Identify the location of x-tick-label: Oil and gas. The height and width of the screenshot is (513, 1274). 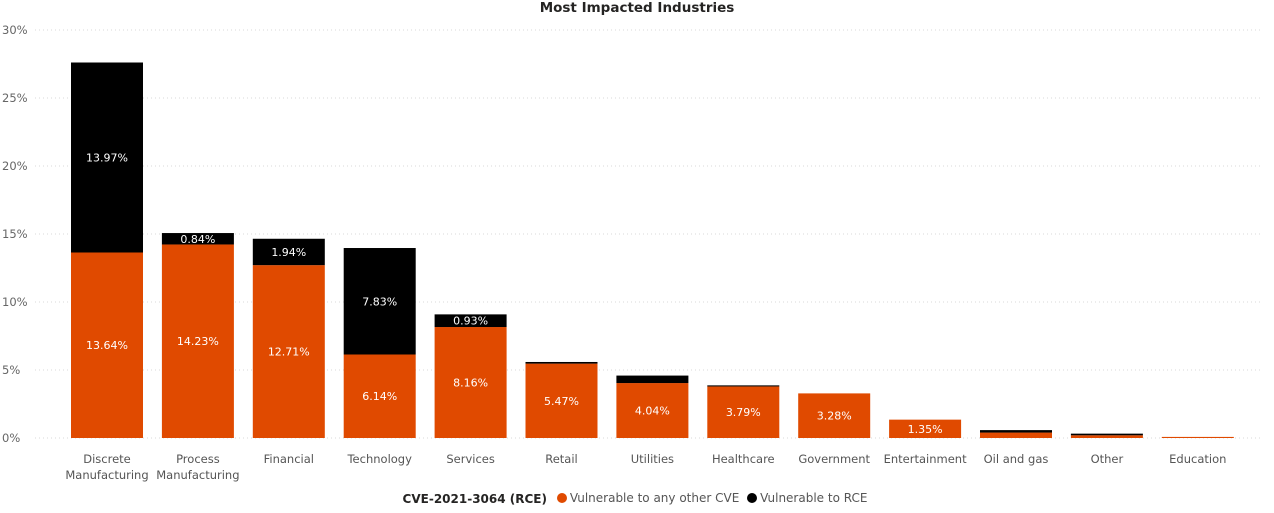
(1016, 459).